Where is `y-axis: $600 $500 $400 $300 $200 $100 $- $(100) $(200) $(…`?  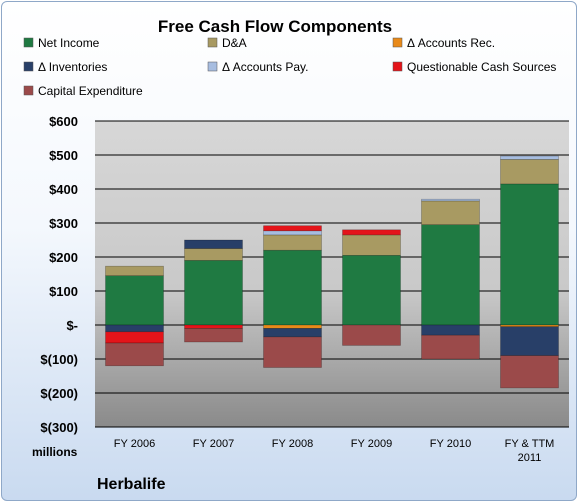 y-axis: $600 $500 $400 $300 $200 $100 $- $(100) $(200) $(… is located at coordinates (59, 274).